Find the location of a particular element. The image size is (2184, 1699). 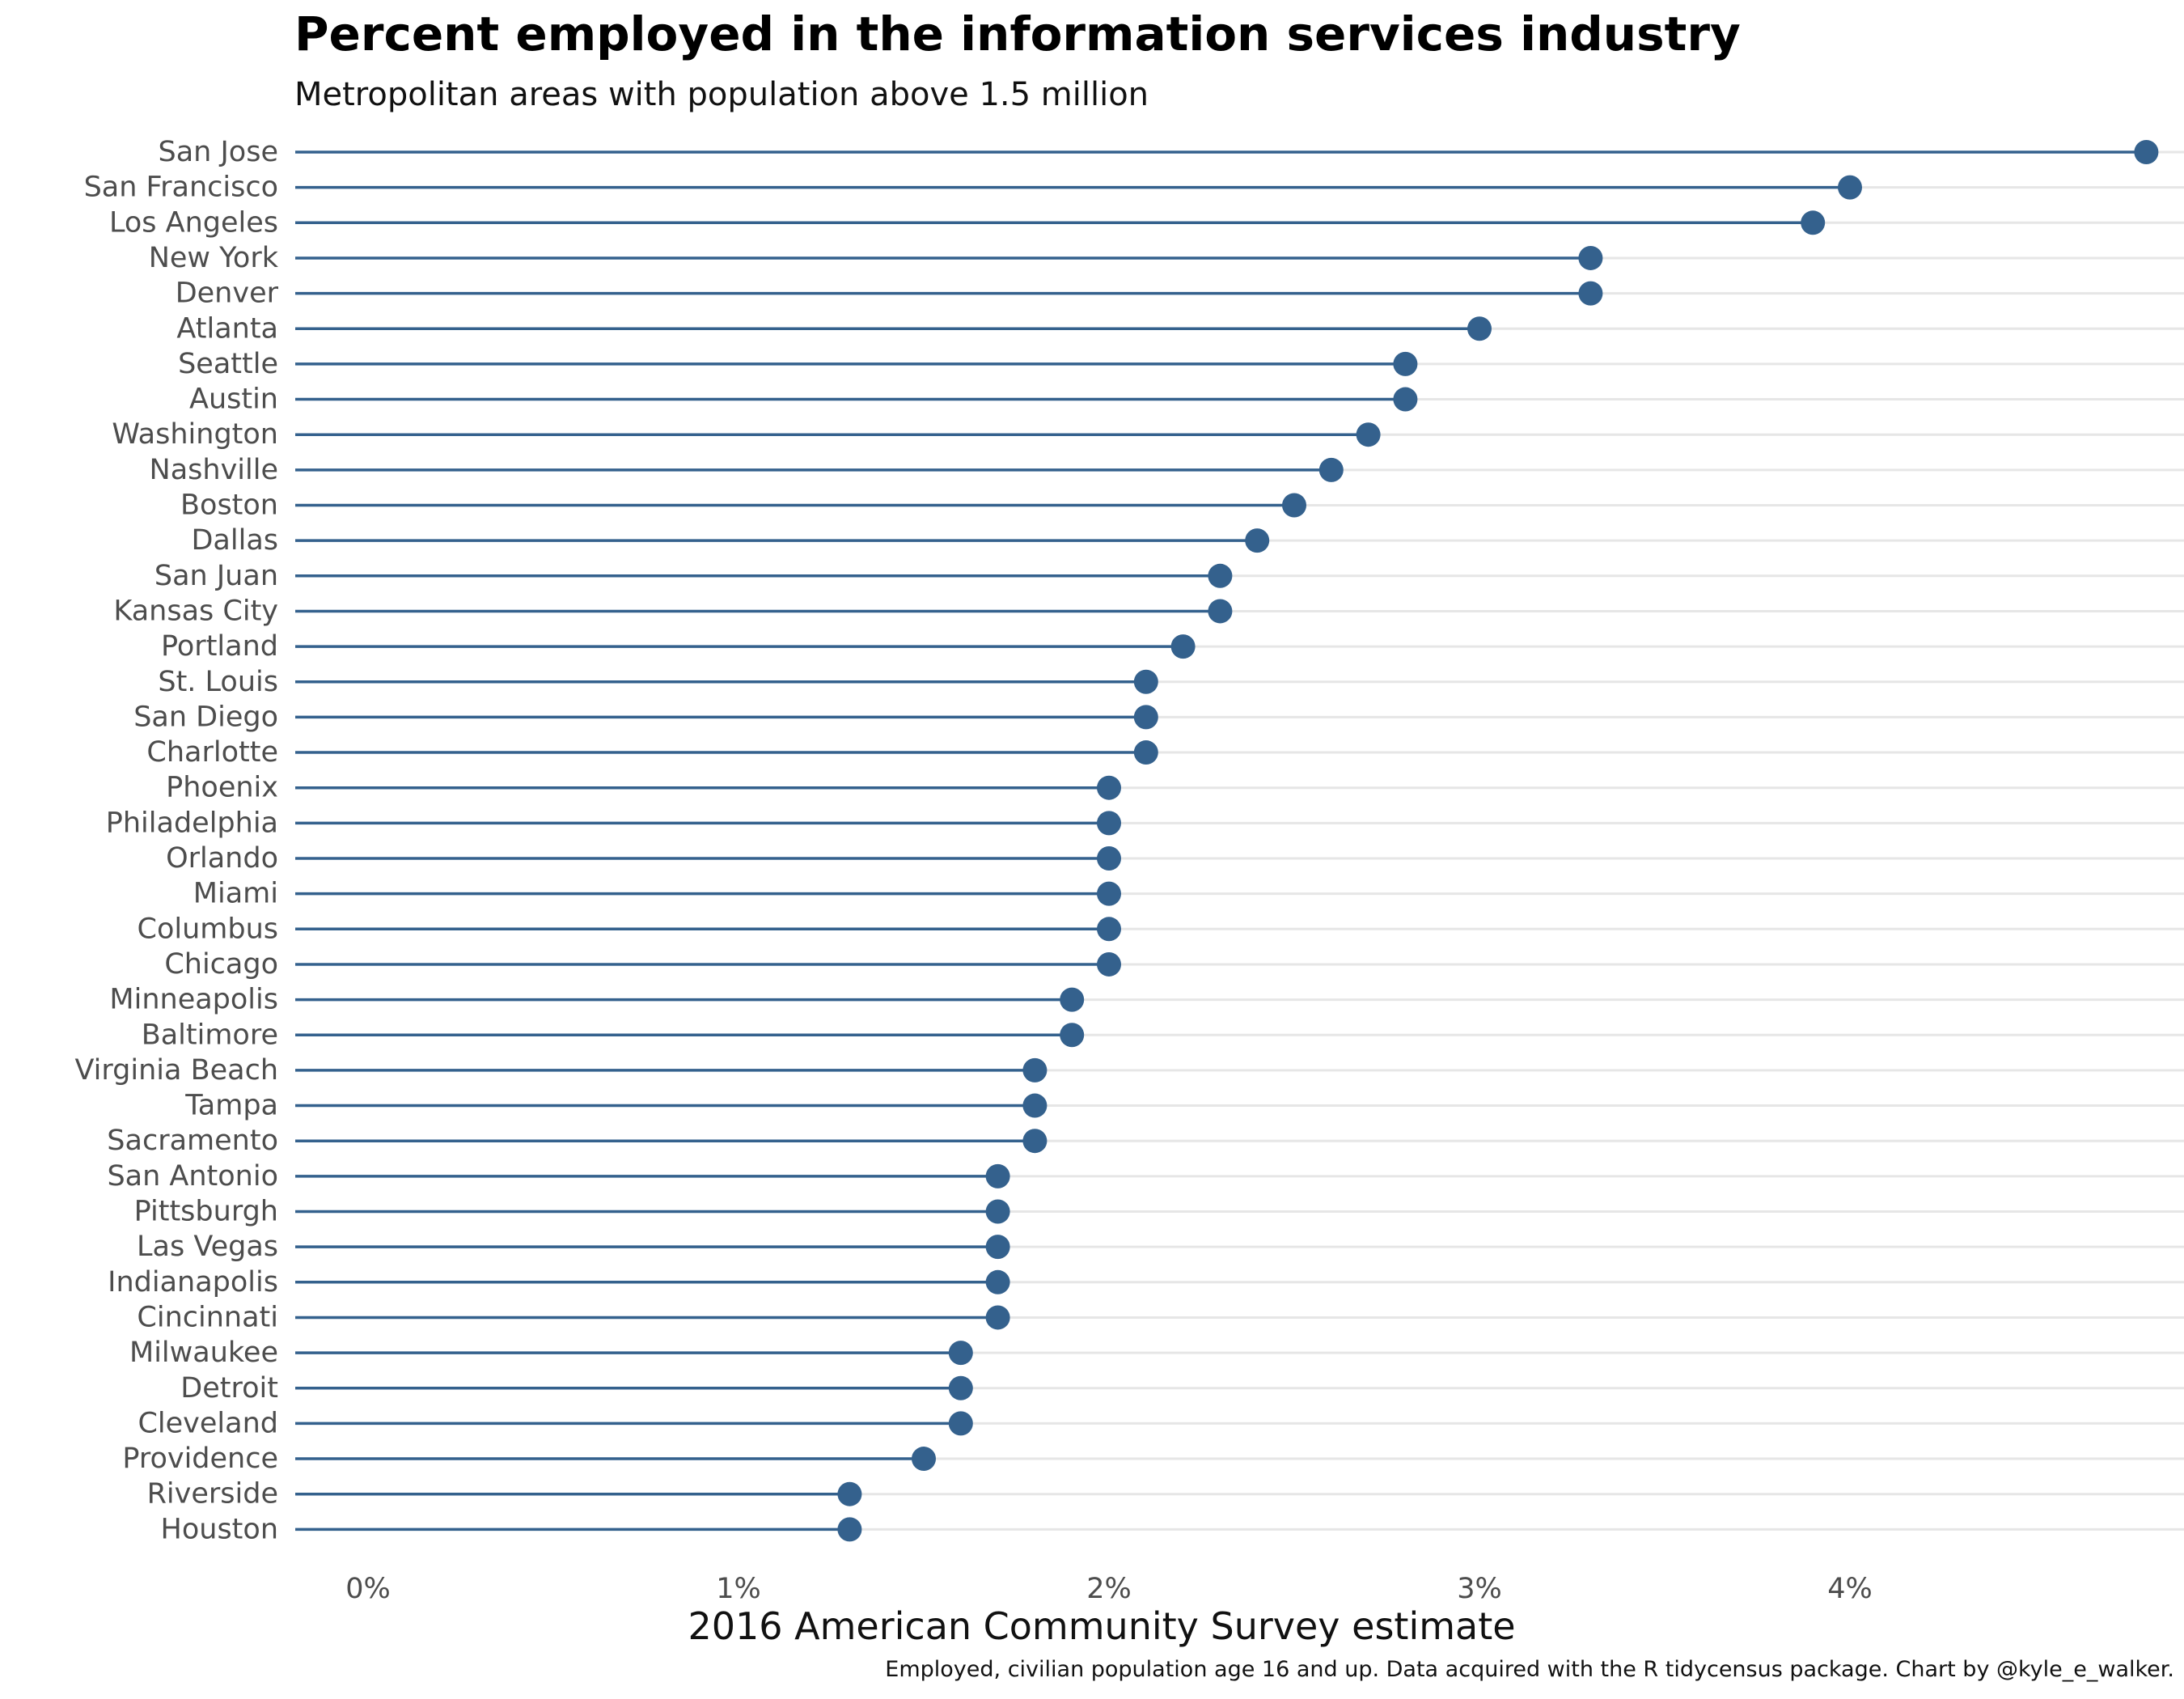

city-label-atlanta: Atlanta is located at coordinates (227, 328).